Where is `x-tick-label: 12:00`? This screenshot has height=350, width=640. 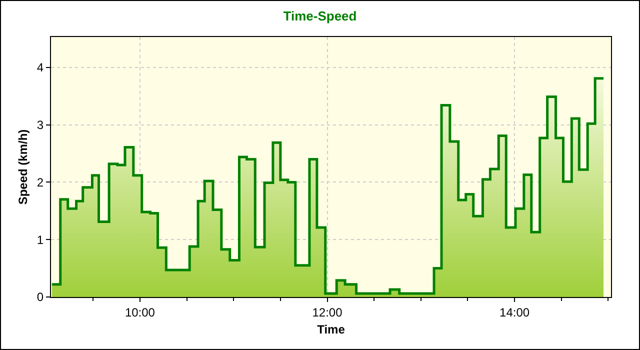
x-tick-label: 12:00 is located at coordinates (327, 312).